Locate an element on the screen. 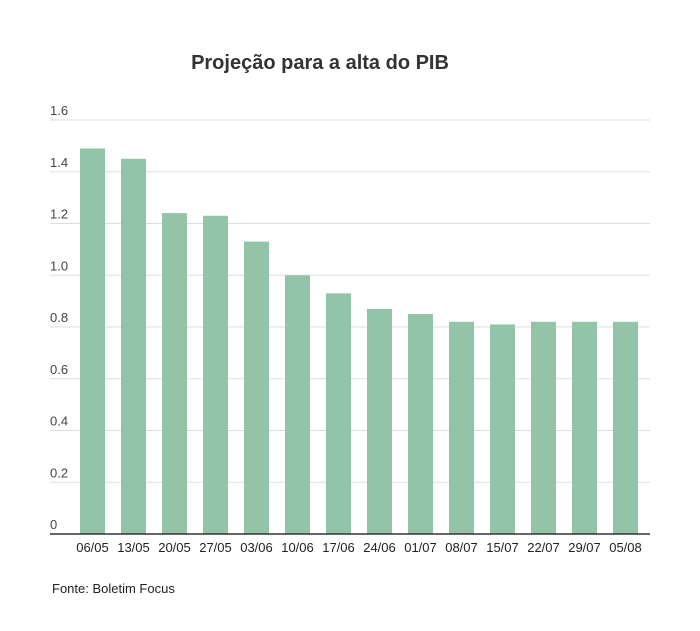 The height and width of the screenshot is (631, 700). x-tick-label: 13/05 is located at coordinates (133, 547).